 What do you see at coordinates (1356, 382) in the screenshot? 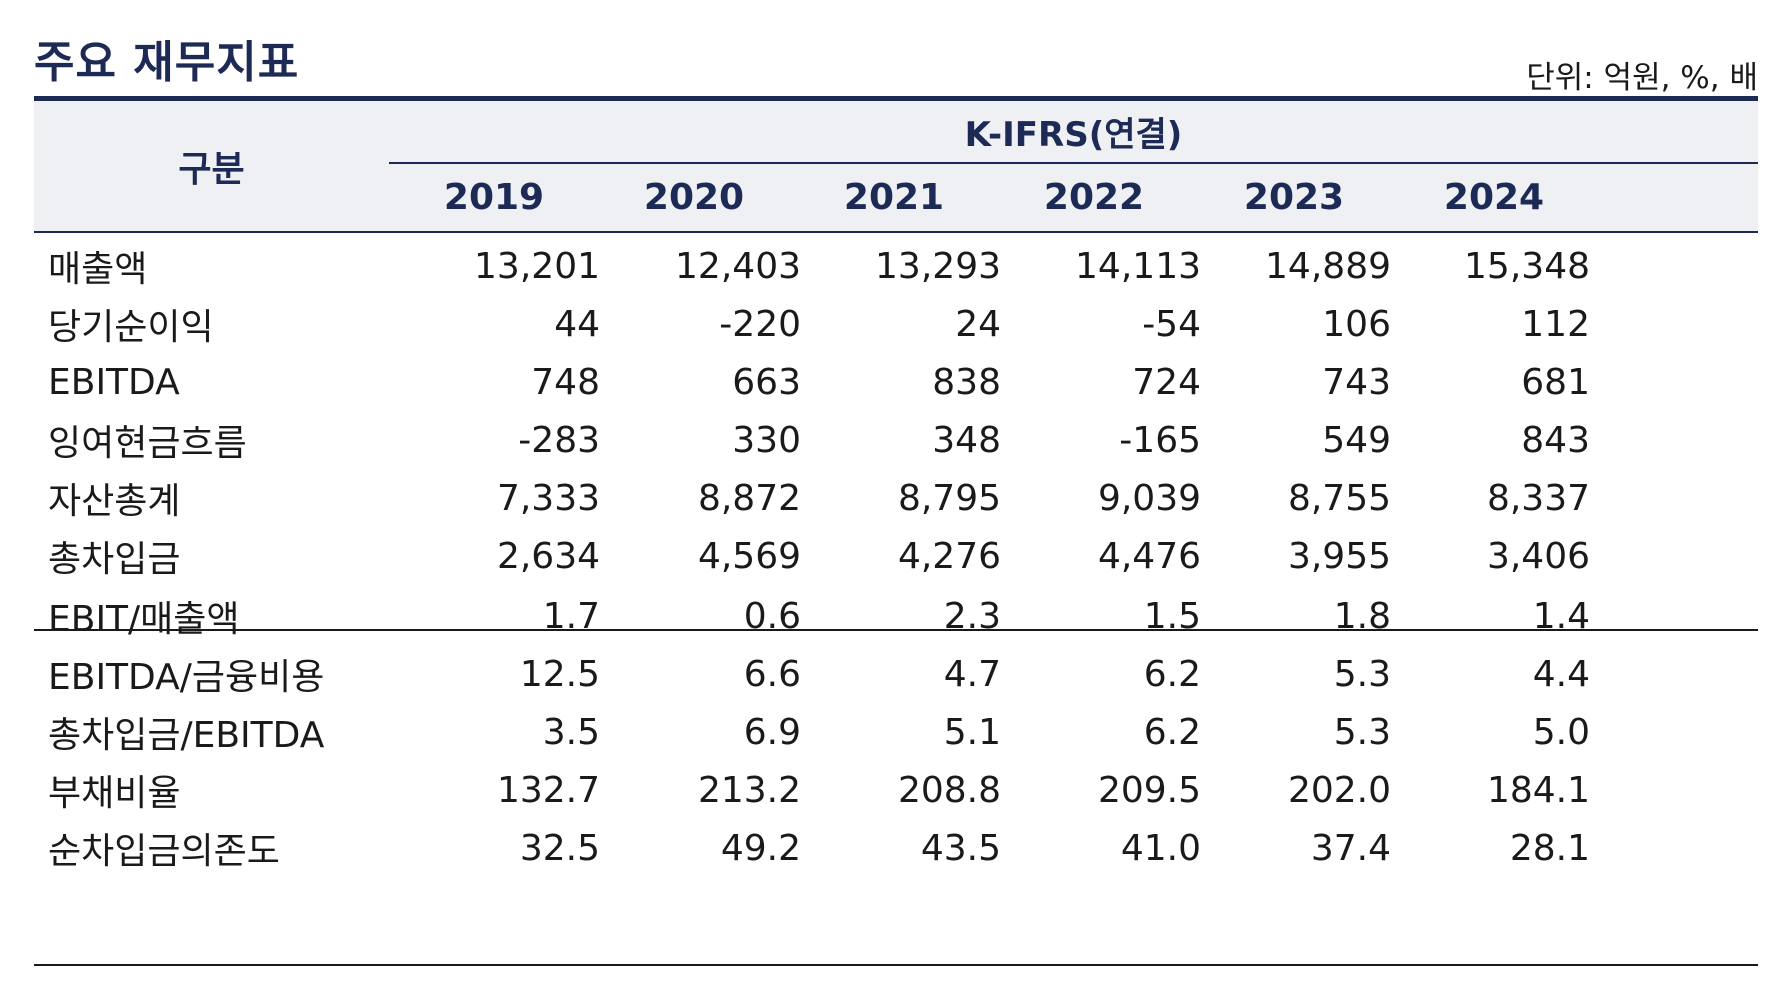
I see `table-cell: 743` at bounding box center [1356, 382].